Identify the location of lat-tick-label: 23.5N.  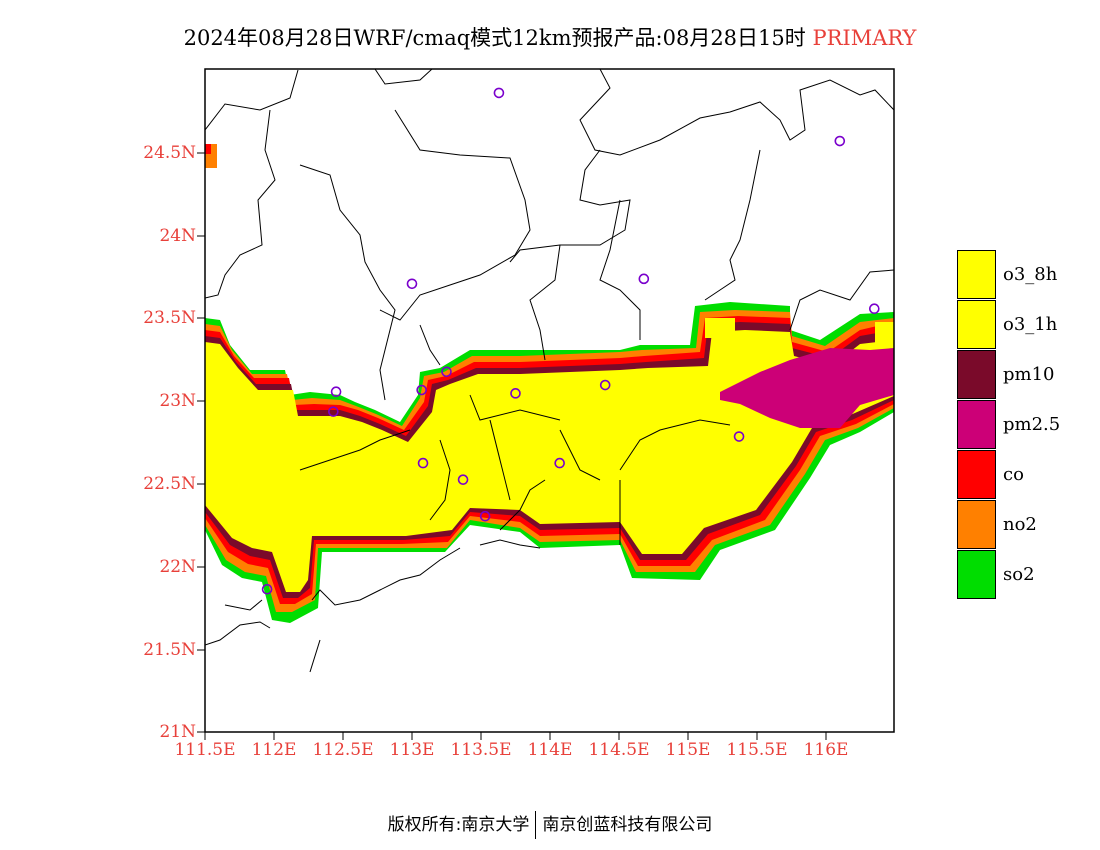
(169, 318).